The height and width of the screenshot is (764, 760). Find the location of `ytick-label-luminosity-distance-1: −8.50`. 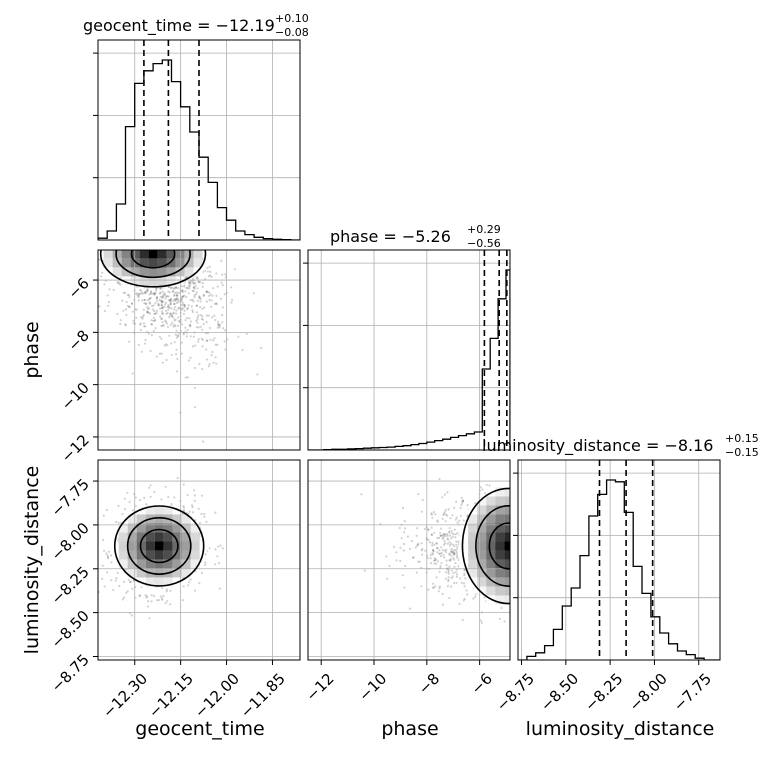

ytick-label-luminosity-distance-1: −8.50 is located at coordinates (70, 629).